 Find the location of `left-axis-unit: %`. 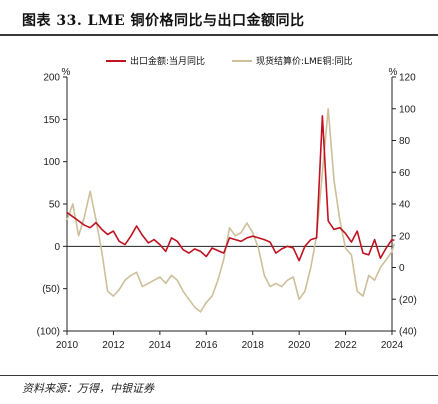

left-axis-unit: % is located at coordinates (66, 72).